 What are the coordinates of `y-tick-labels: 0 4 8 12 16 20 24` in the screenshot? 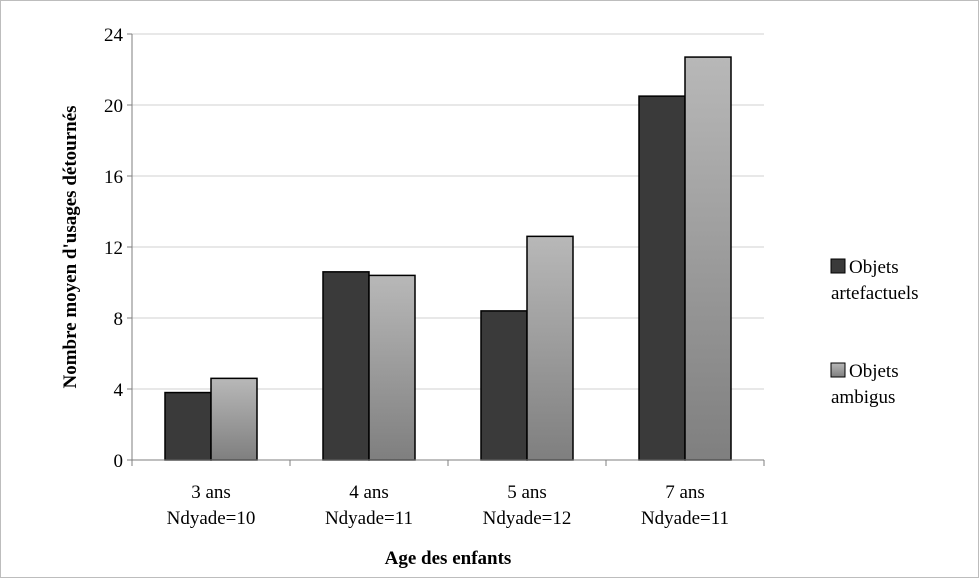 It's located at (118, 248).